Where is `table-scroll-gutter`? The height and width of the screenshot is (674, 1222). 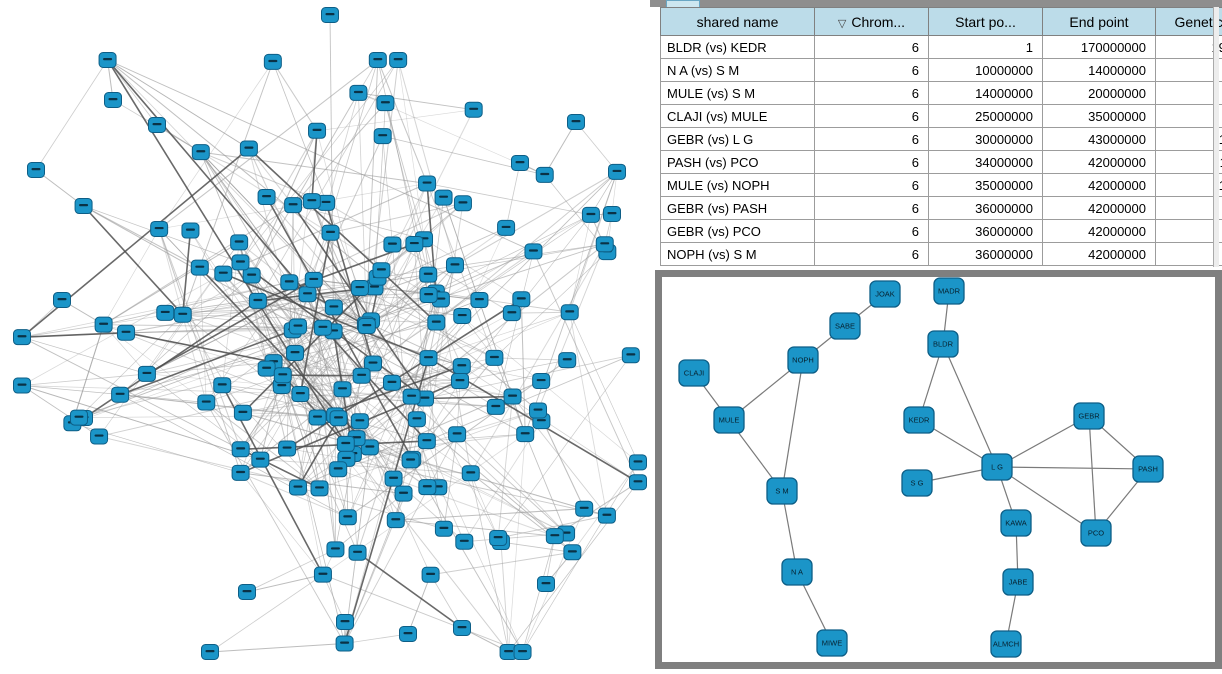
table-scroll-gutter is located at coordinates (1216, 137).